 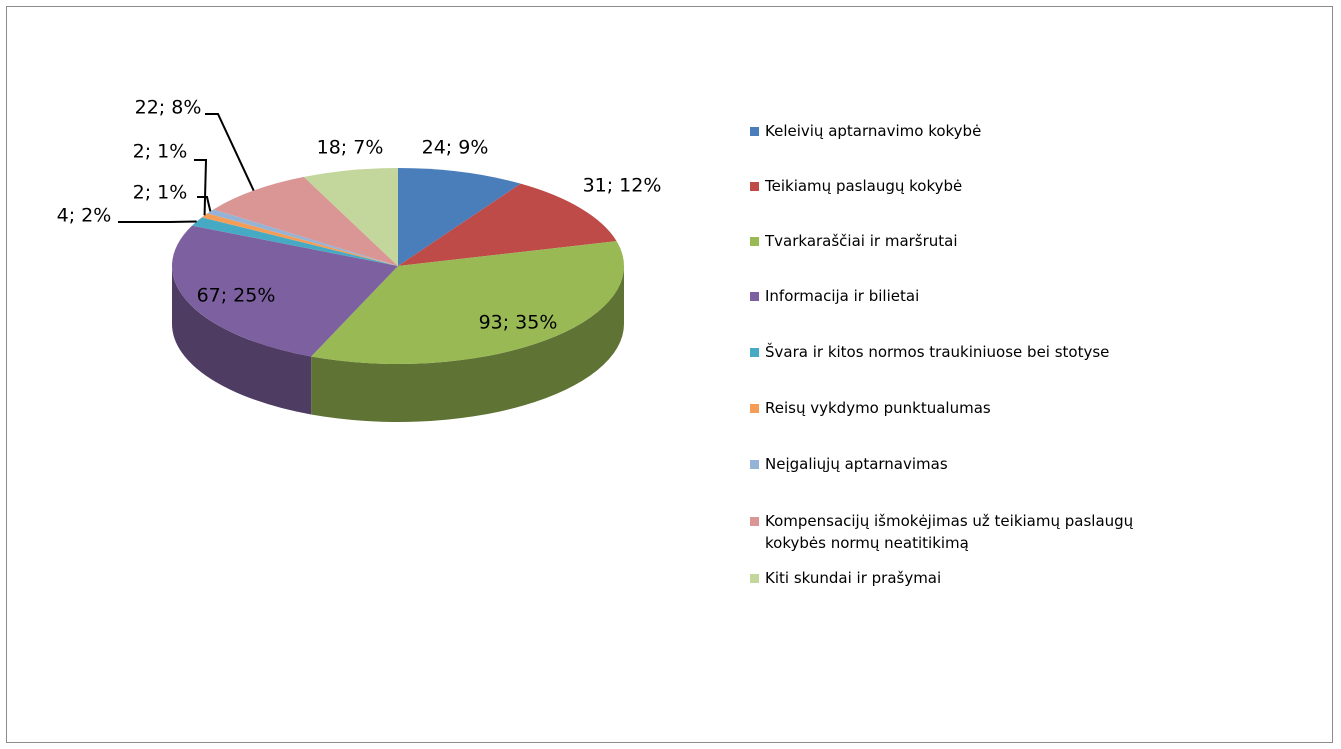 What do you see at coordinates (878, 408) in the screenshot?
I see `legend-label: Reisų vykdymo punktualumas` at bounding box center [878, 408].